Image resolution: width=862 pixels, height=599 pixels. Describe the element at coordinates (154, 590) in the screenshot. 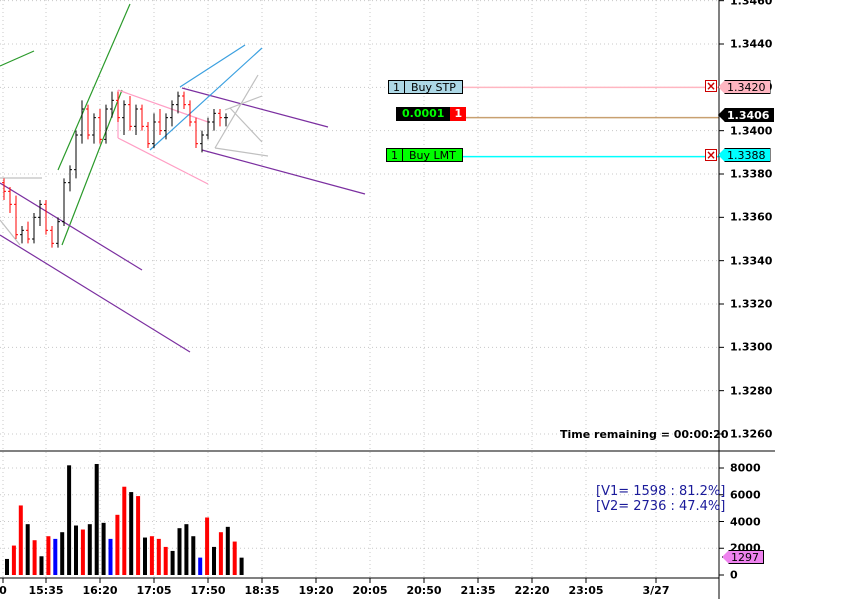

I see `time-axis-label: 17:05` at that location.